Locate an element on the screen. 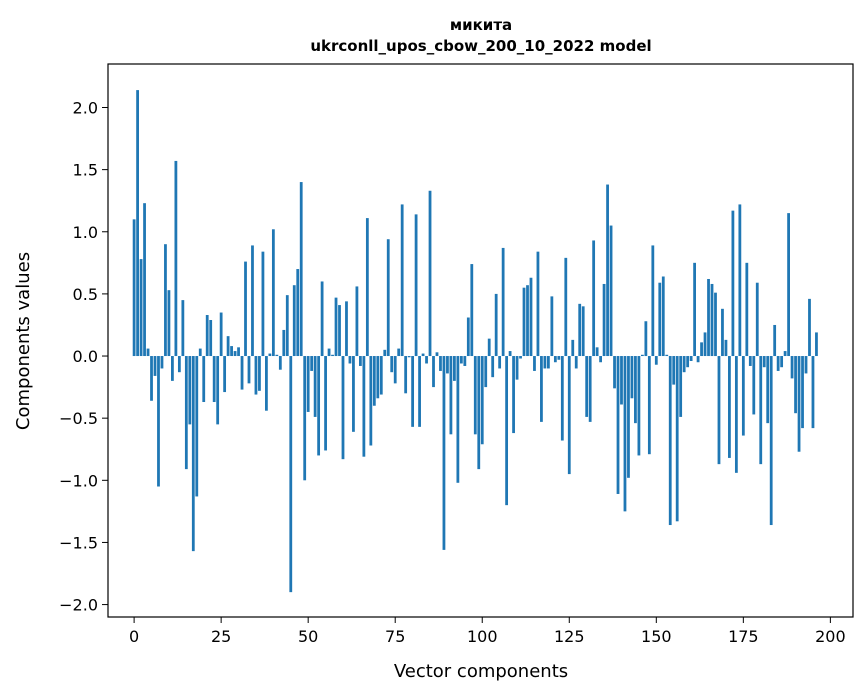  x-tick-label: 200 is located at coordinates (830, 636).